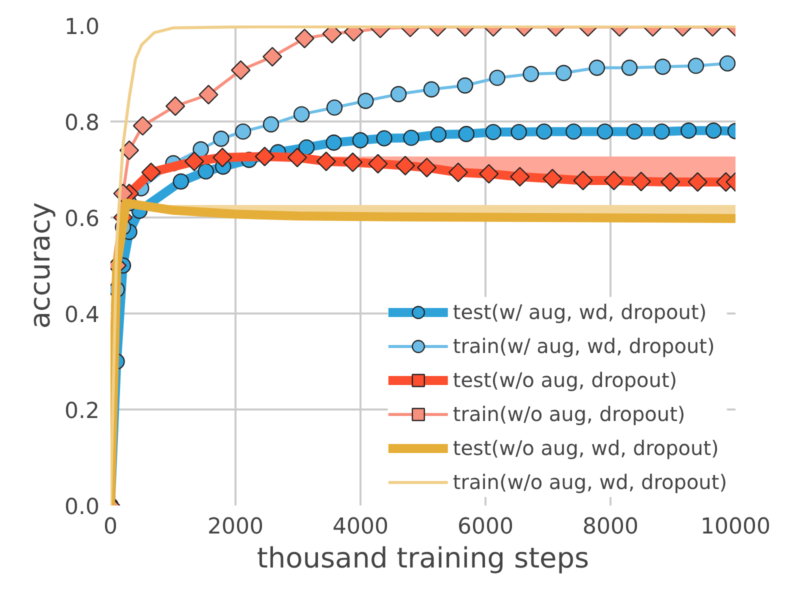 This screenshot has height=604, width=802. Describe the element at coordinates (82, 411) in the screenshot. I see `y-tick-label: 0.2` at that location.